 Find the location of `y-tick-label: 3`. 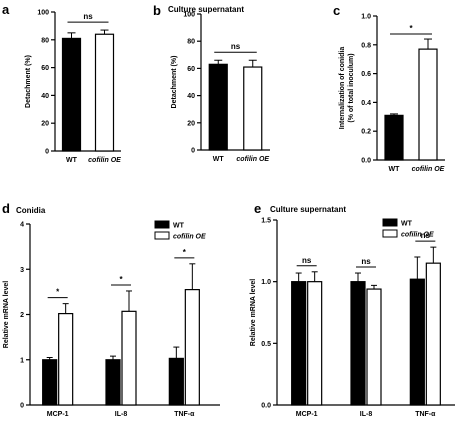

y-tick-label: 3 is located at coordinates (22, 270).